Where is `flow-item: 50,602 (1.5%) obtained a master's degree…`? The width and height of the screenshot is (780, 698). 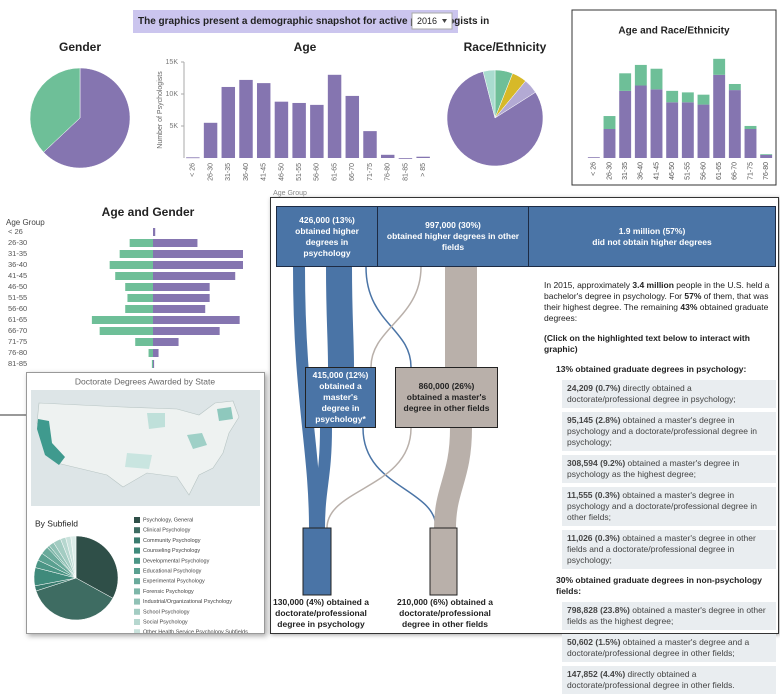 flow-item: 50,602 (1.5%) obtained a master's degree… is located at coordinates (669, 648).